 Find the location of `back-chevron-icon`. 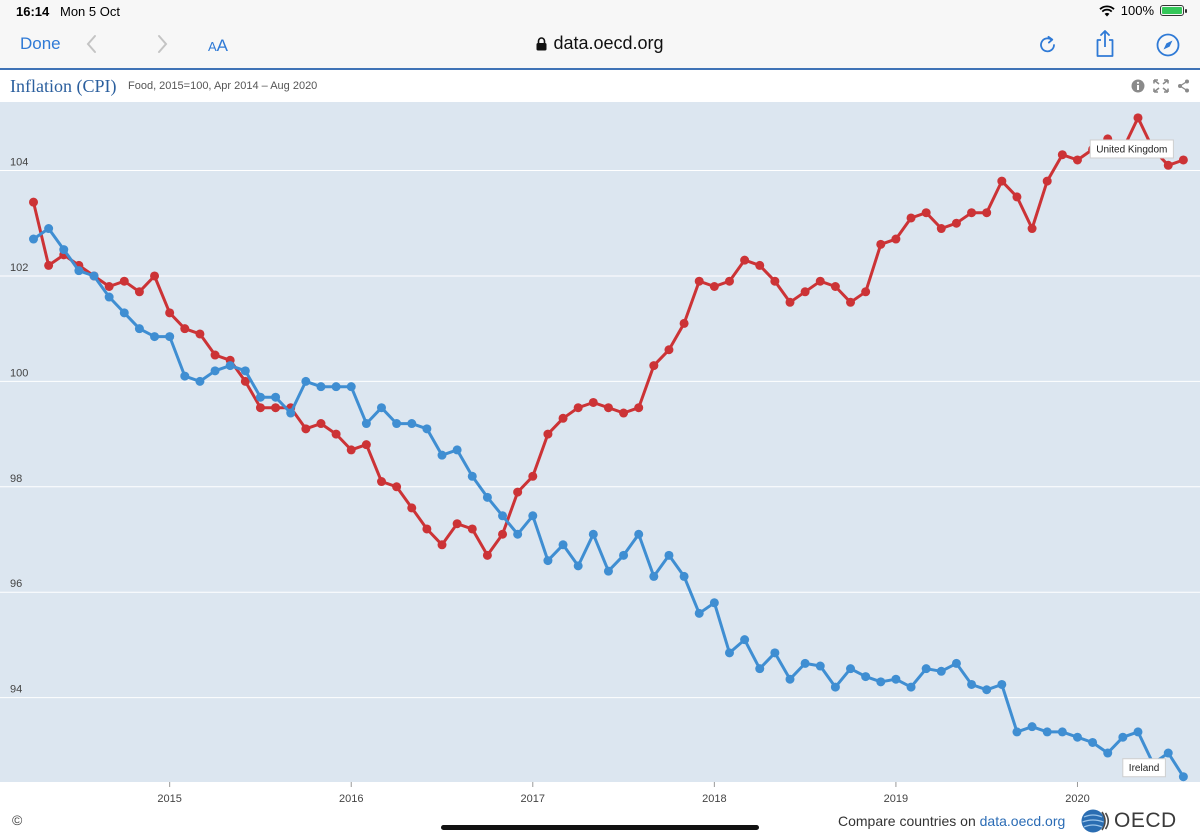

back-chevron-icon is located at coordinates (92, 44).